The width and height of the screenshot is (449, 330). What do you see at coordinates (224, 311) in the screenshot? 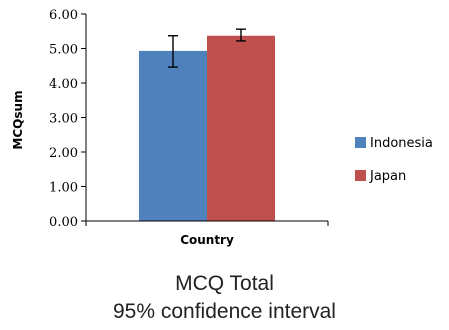
I see `caption-subtitle: 95% confidence interval` at bounding box center [224, 311].